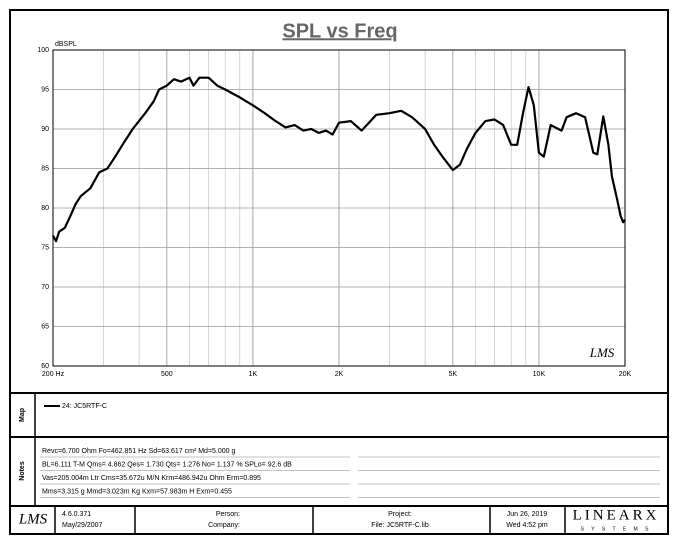 This screenshot has height=543, width=679. I want to click on x-tick-label: 5K, so click(453, 374).